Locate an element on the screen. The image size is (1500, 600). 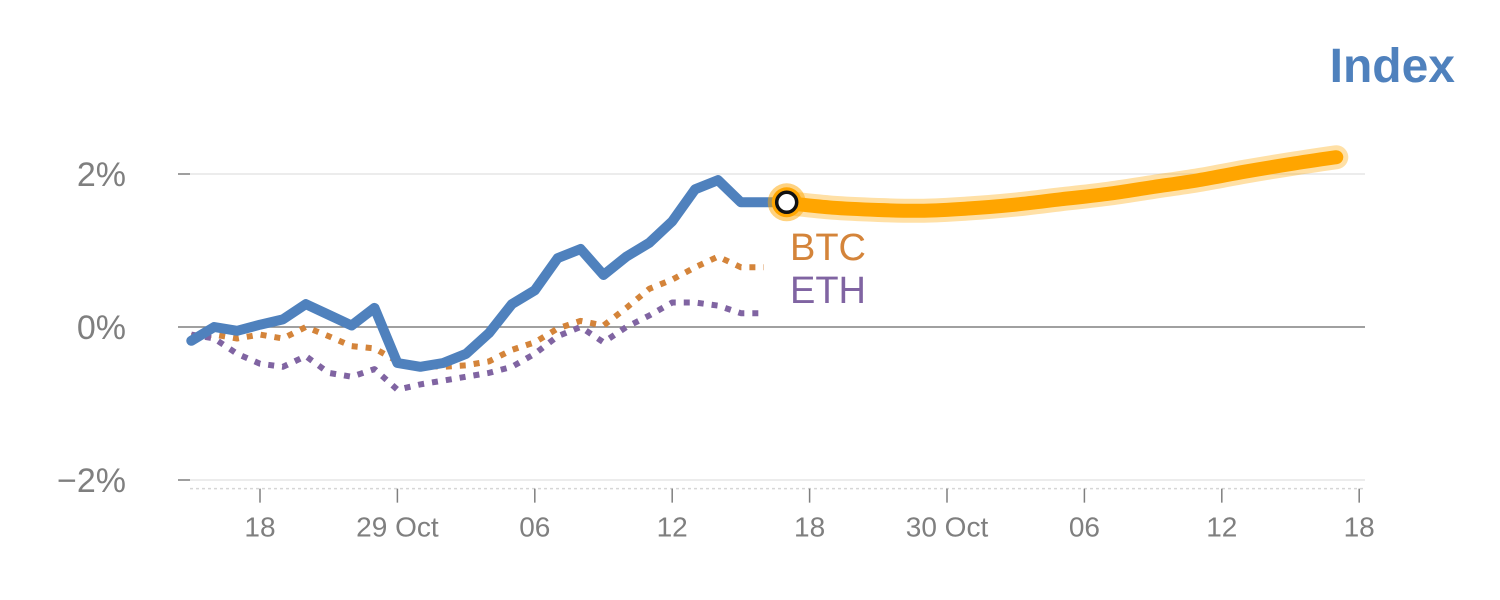
x-tick-label-8: 18 is located at coordinates (1359, 527).